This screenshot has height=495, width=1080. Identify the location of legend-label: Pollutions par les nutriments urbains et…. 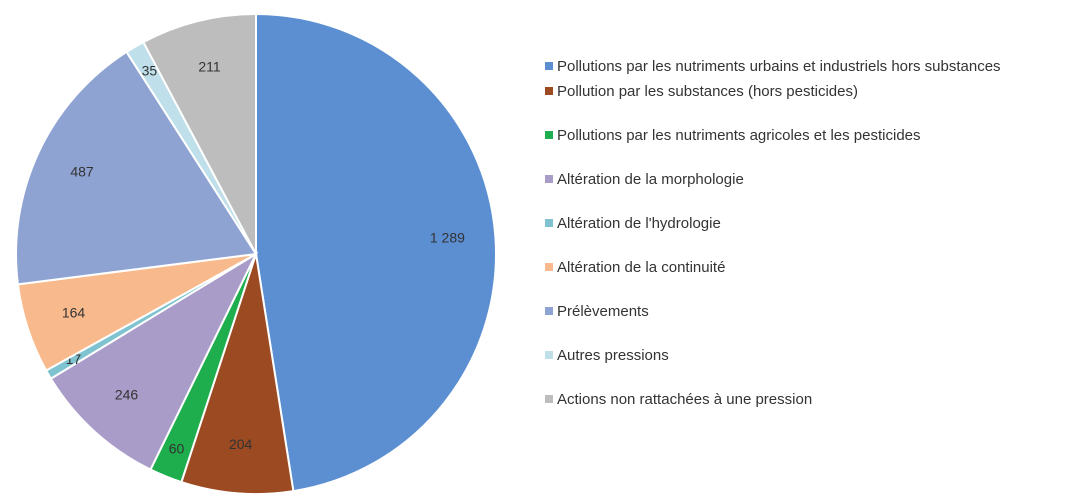
(779, 66).